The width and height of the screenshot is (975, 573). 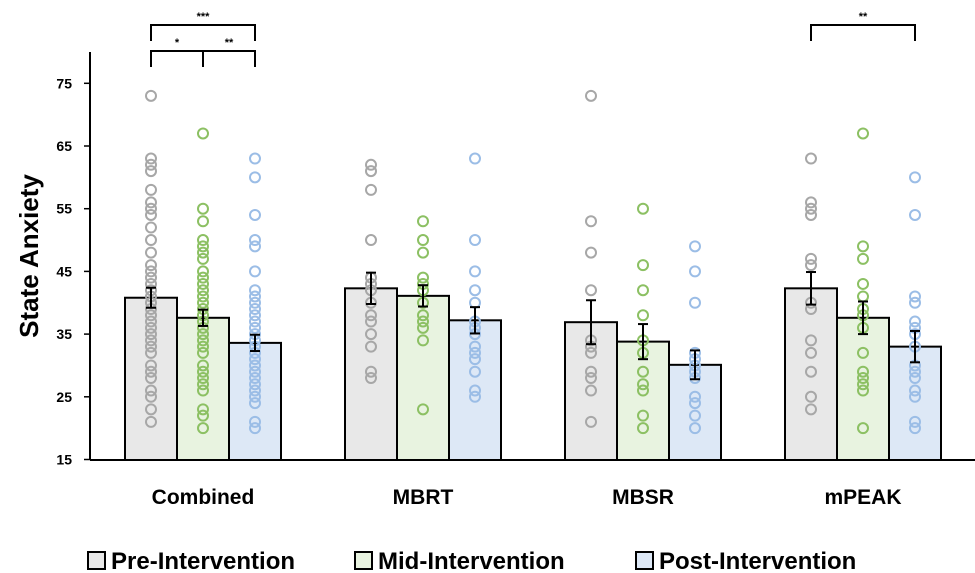 I want to click on y-tick-label: 45, so click(x=64, y=271).